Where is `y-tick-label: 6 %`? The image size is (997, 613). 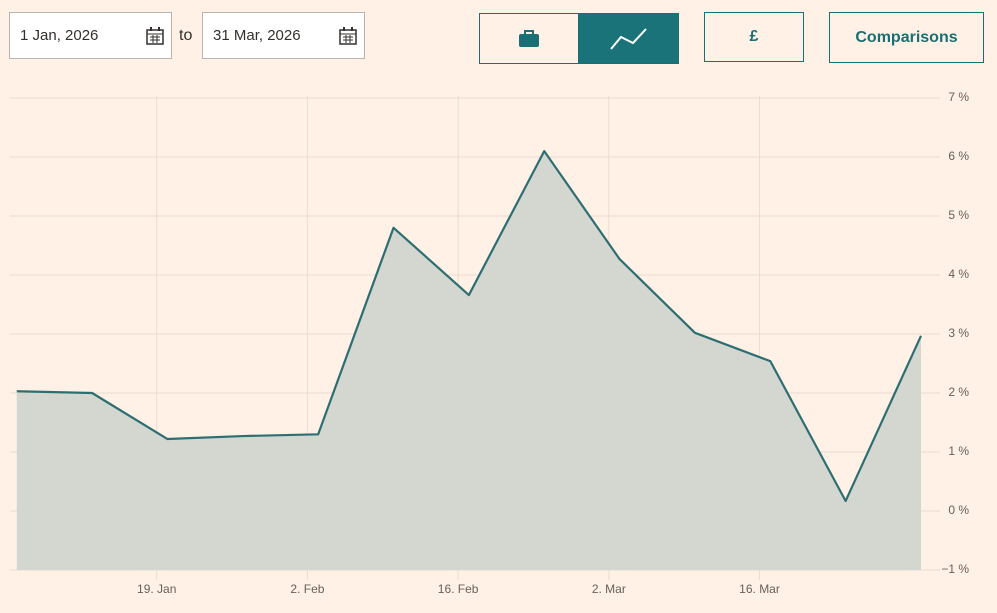
y-tick-label: 6 % is located at coordinates (958, 156).